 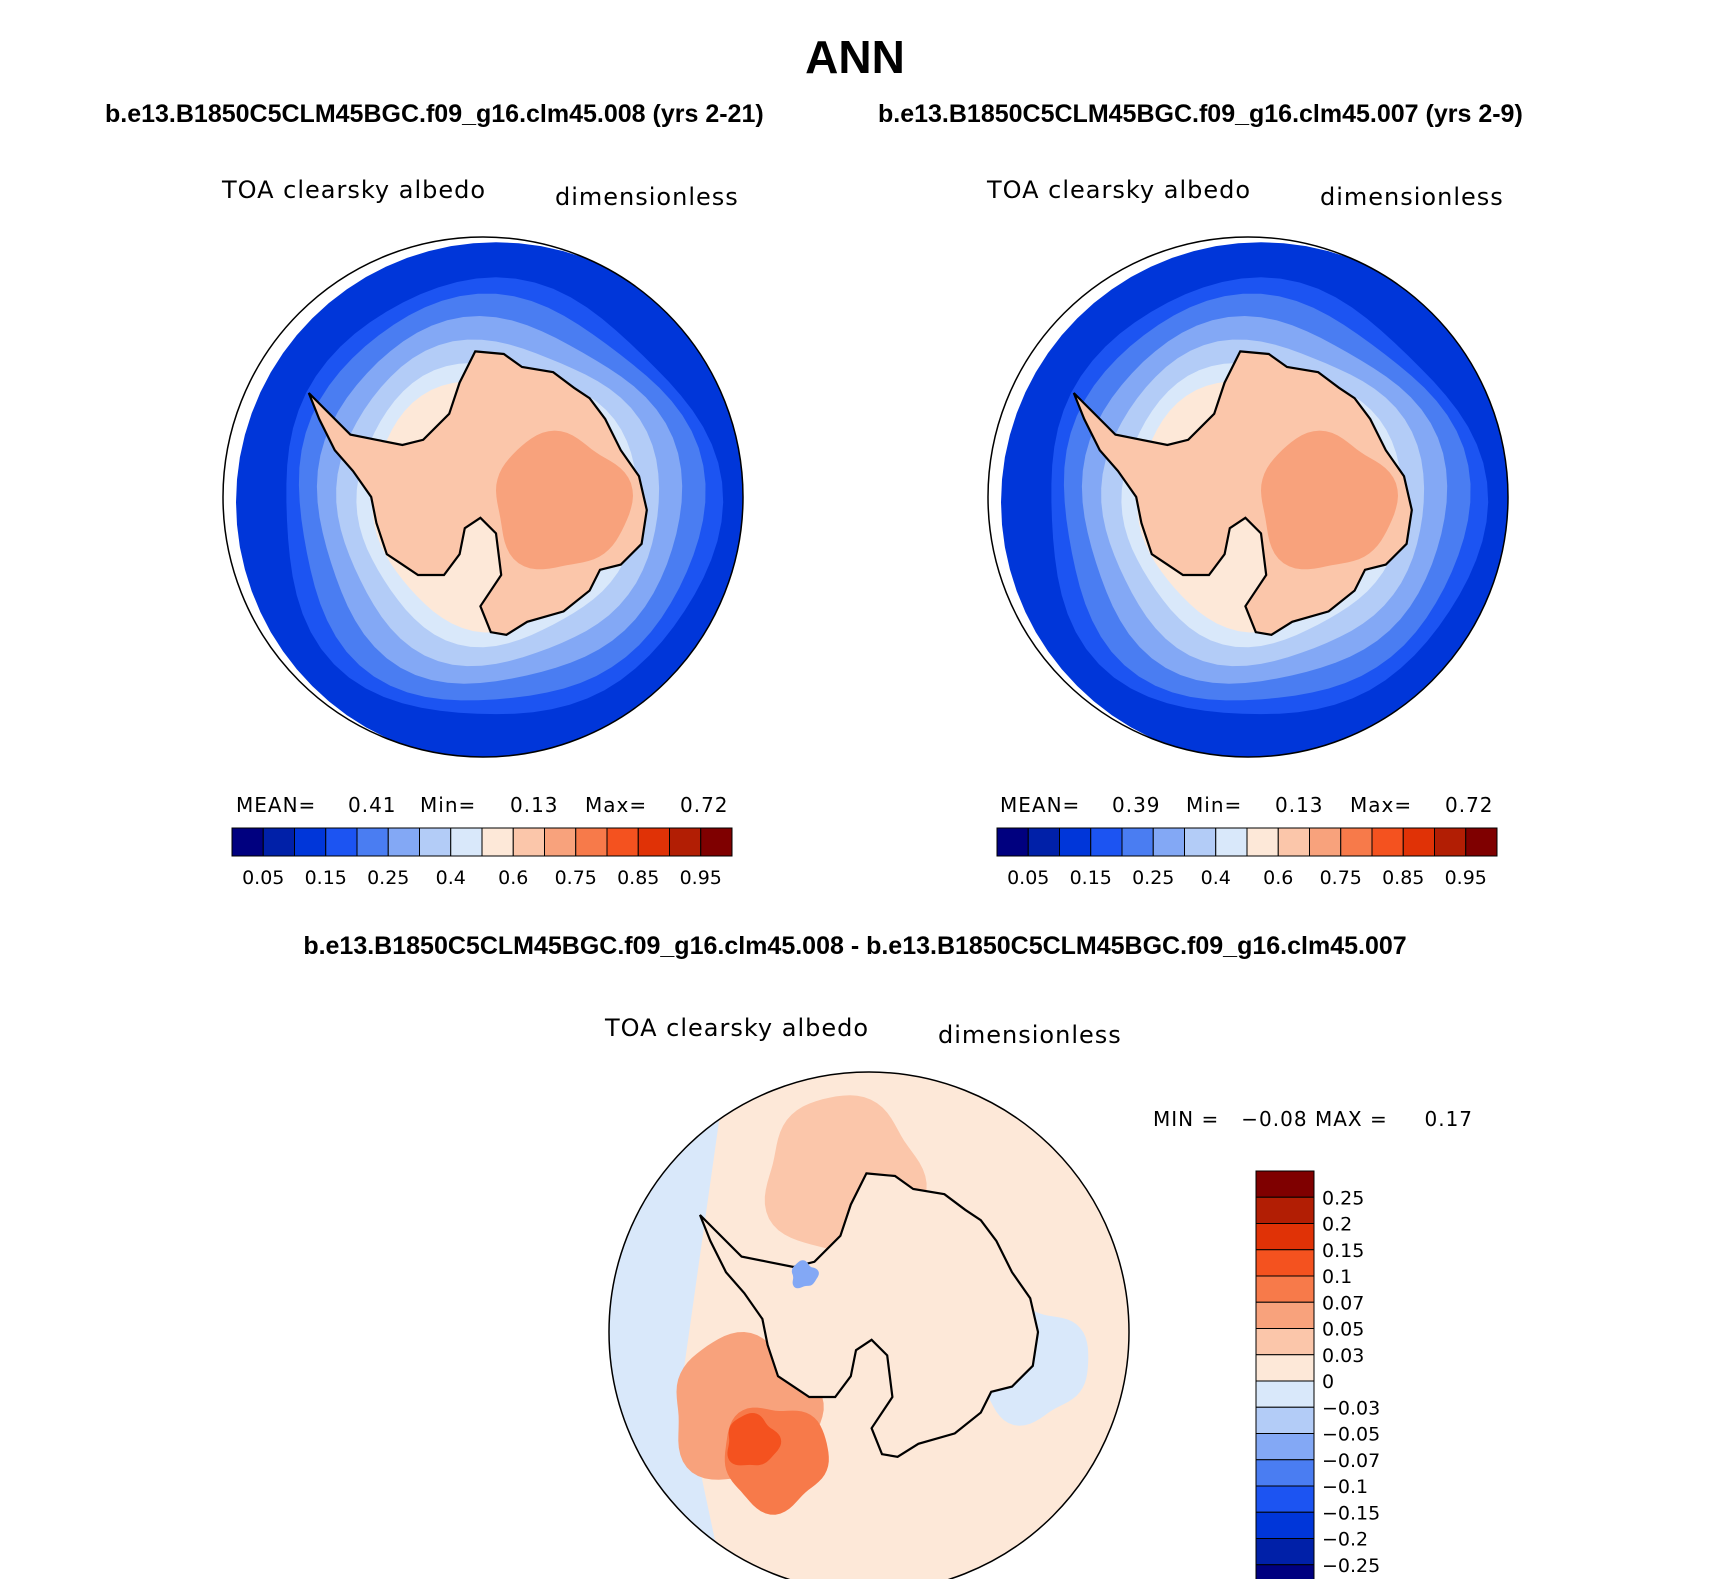 I want to click on panel1-mean-value: 0.41, so click(x=372, y=805).